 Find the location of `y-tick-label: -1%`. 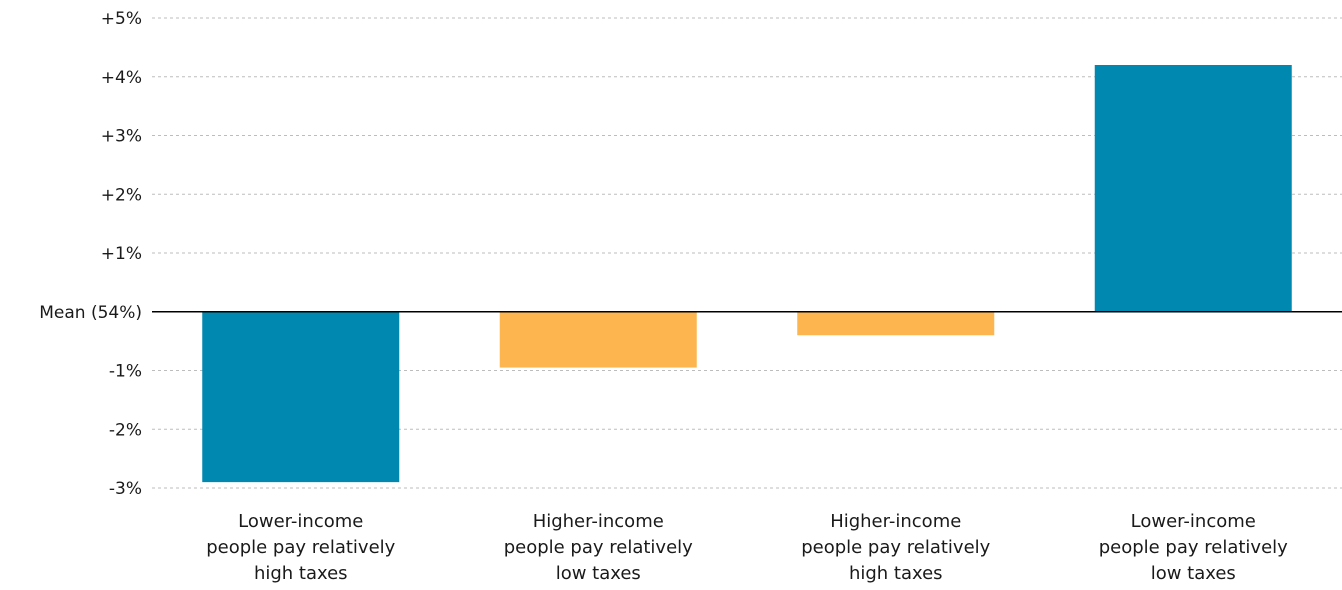

y-tick-label: -1% is located at coordinates (125, 372).